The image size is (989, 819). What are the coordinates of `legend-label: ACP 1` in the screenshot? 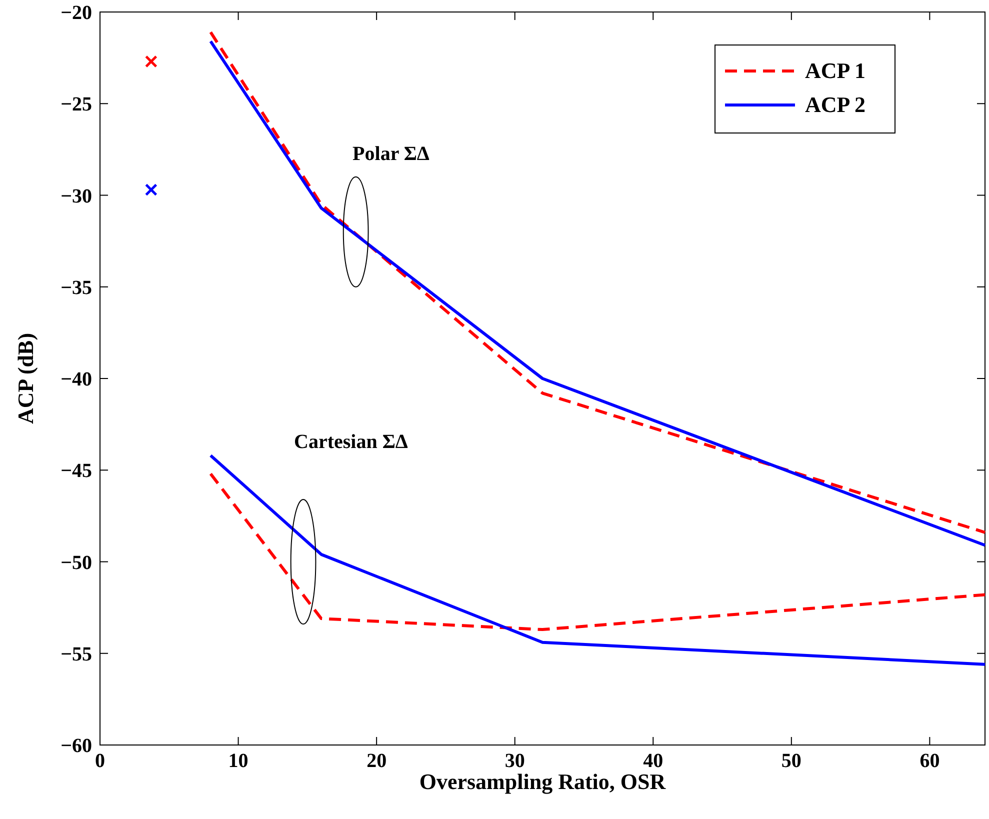 It's located at (835, 70).